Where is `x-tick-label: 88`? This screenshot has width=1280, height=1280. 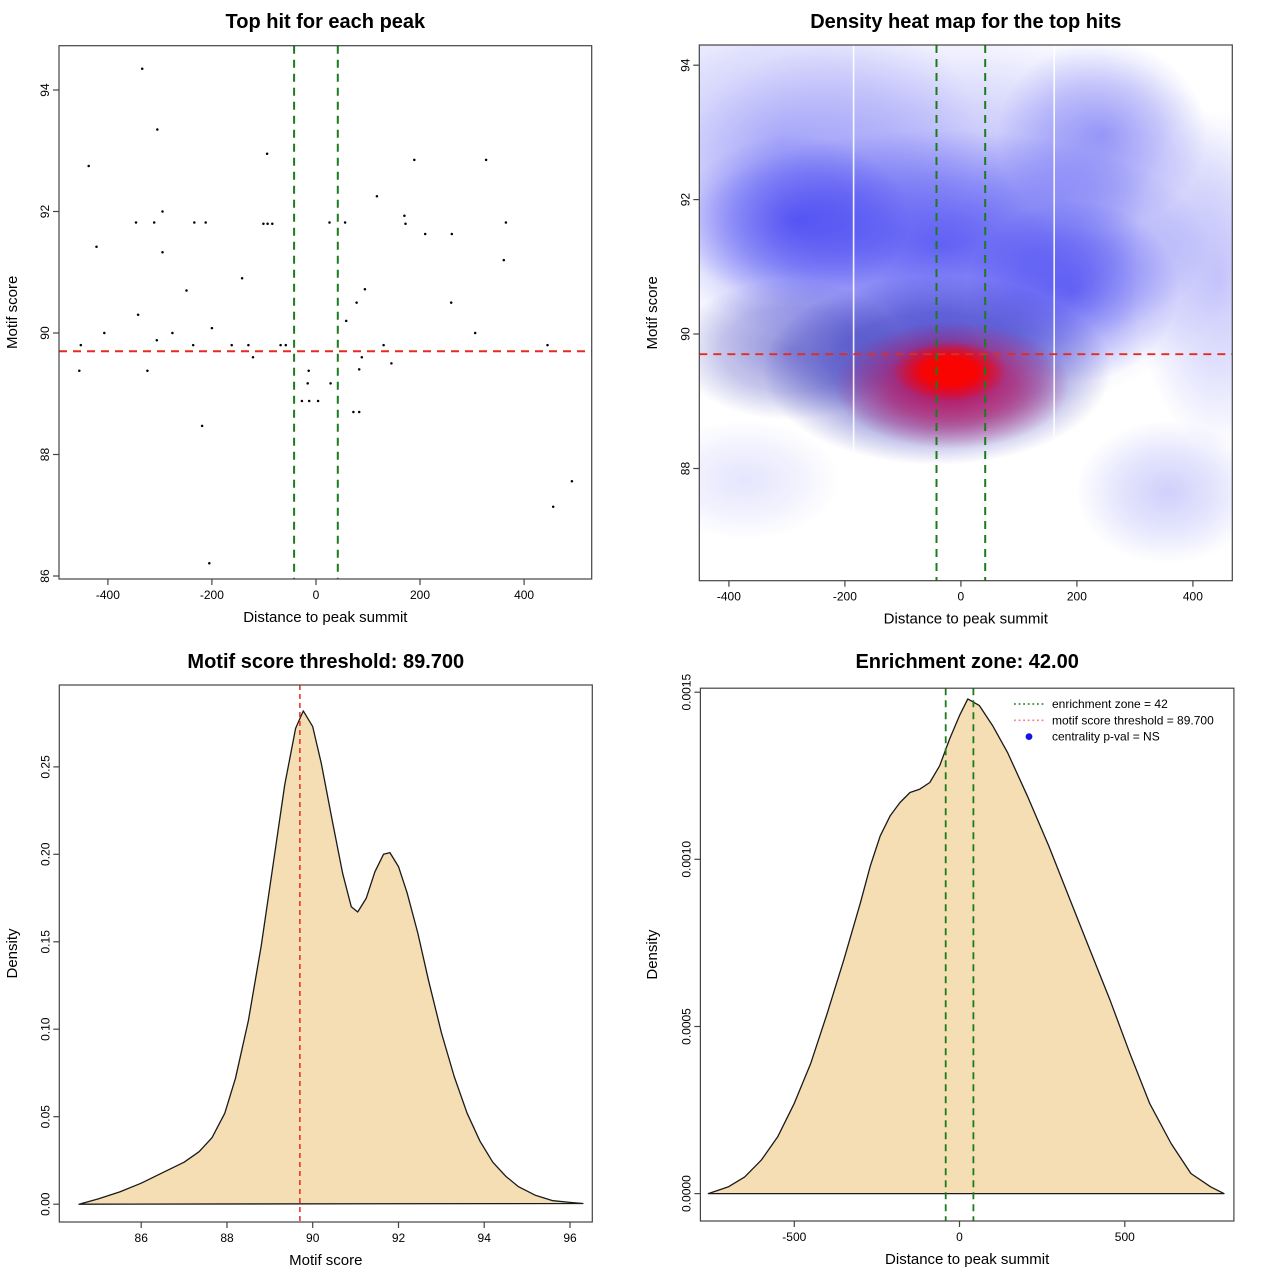 x-tick-label: 88 is located at coordinates (227, 1238).